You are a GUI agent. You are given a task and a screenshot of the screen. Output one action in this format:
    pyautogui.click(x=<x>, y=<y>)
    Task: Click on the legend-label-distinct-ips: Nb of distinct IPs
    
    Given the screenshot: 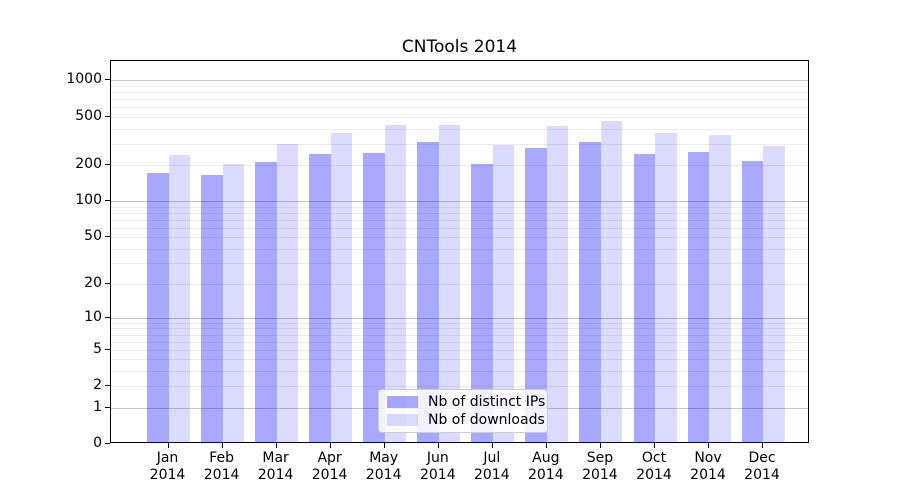 What is the action you would take?
    pyautogui.click(x=487, y=402)
    